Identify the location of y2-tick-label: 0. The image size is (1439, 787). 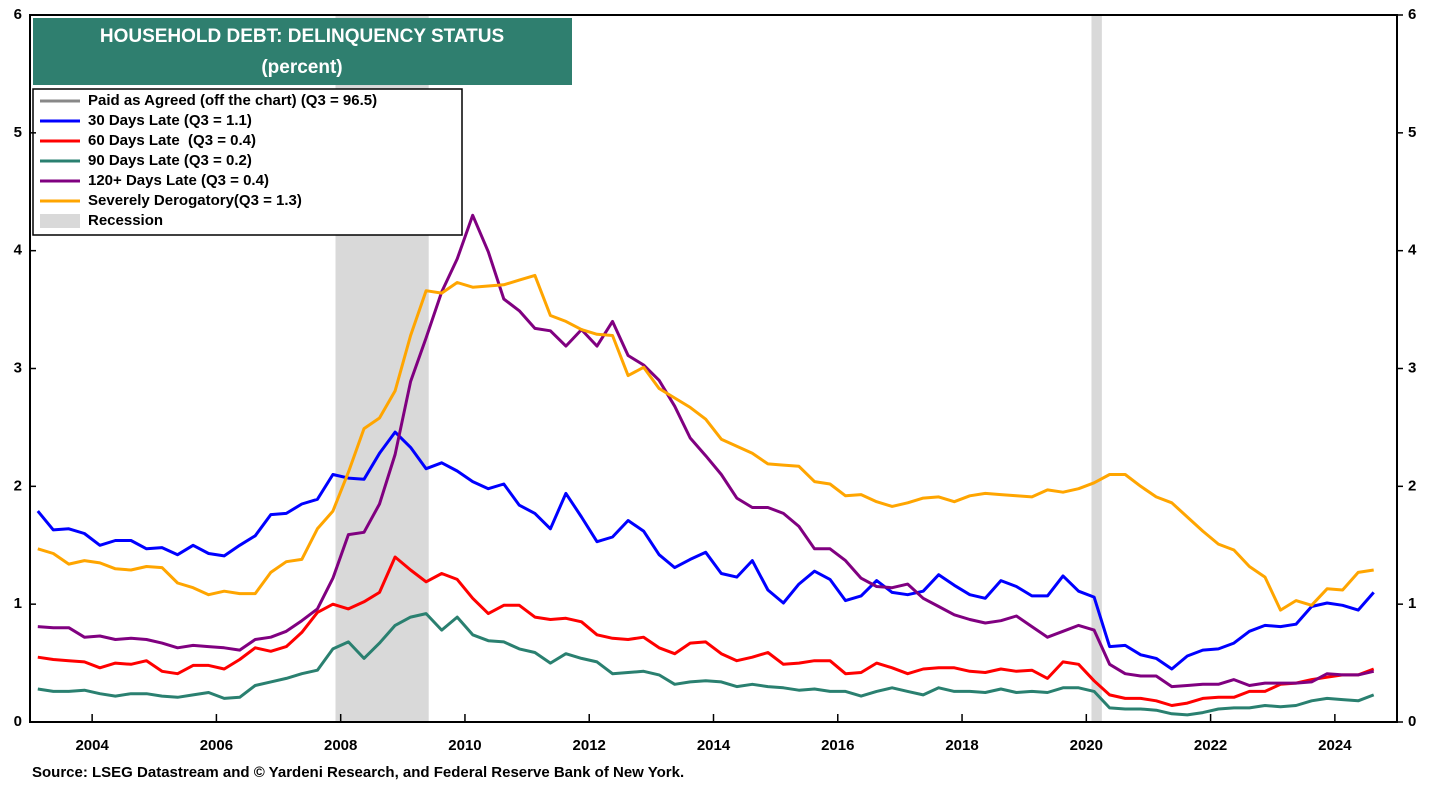
(1412, 721).